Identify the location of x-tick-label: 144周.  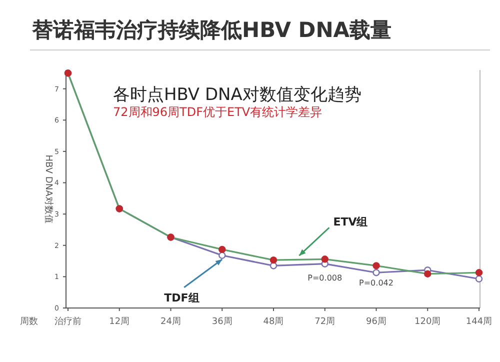
(479, 321).